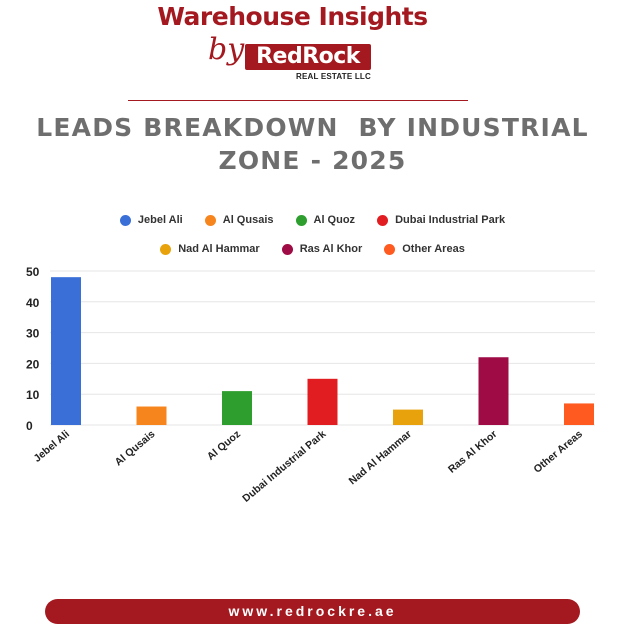  What do you see at coordinates (248, 220) in the screenshot?
I see `legend-label: Al Qusais` at bounding box center [248, 220].